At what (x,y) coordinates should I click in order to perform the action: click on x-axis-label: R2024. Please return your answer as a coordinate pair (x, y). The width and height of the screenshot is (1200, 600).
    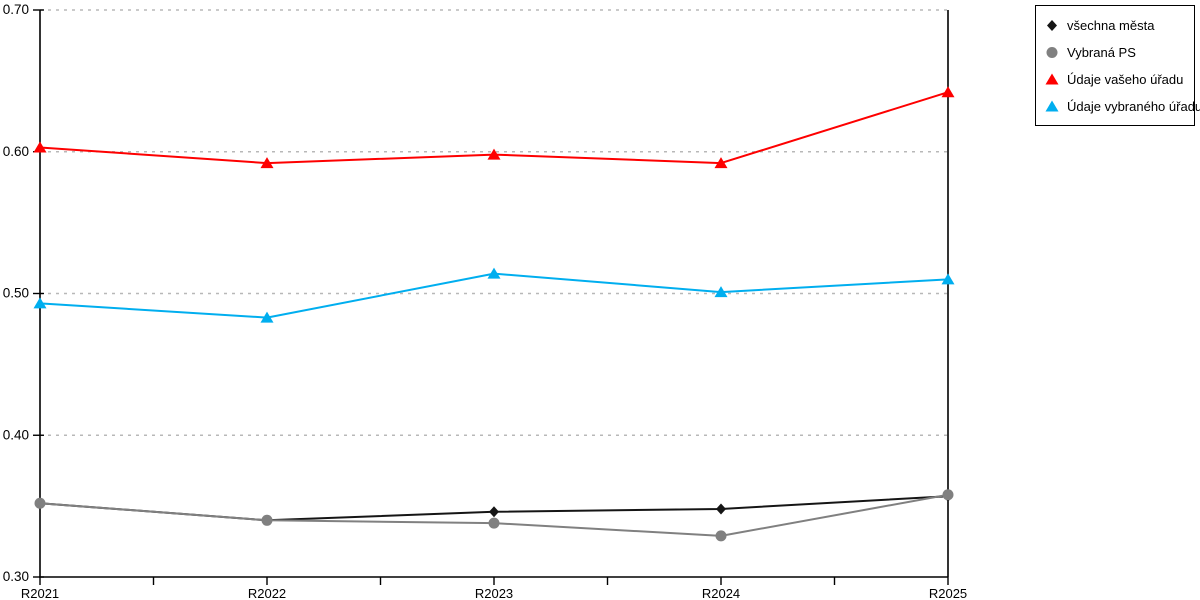
    Looking at the image, I should click on (721, 593).